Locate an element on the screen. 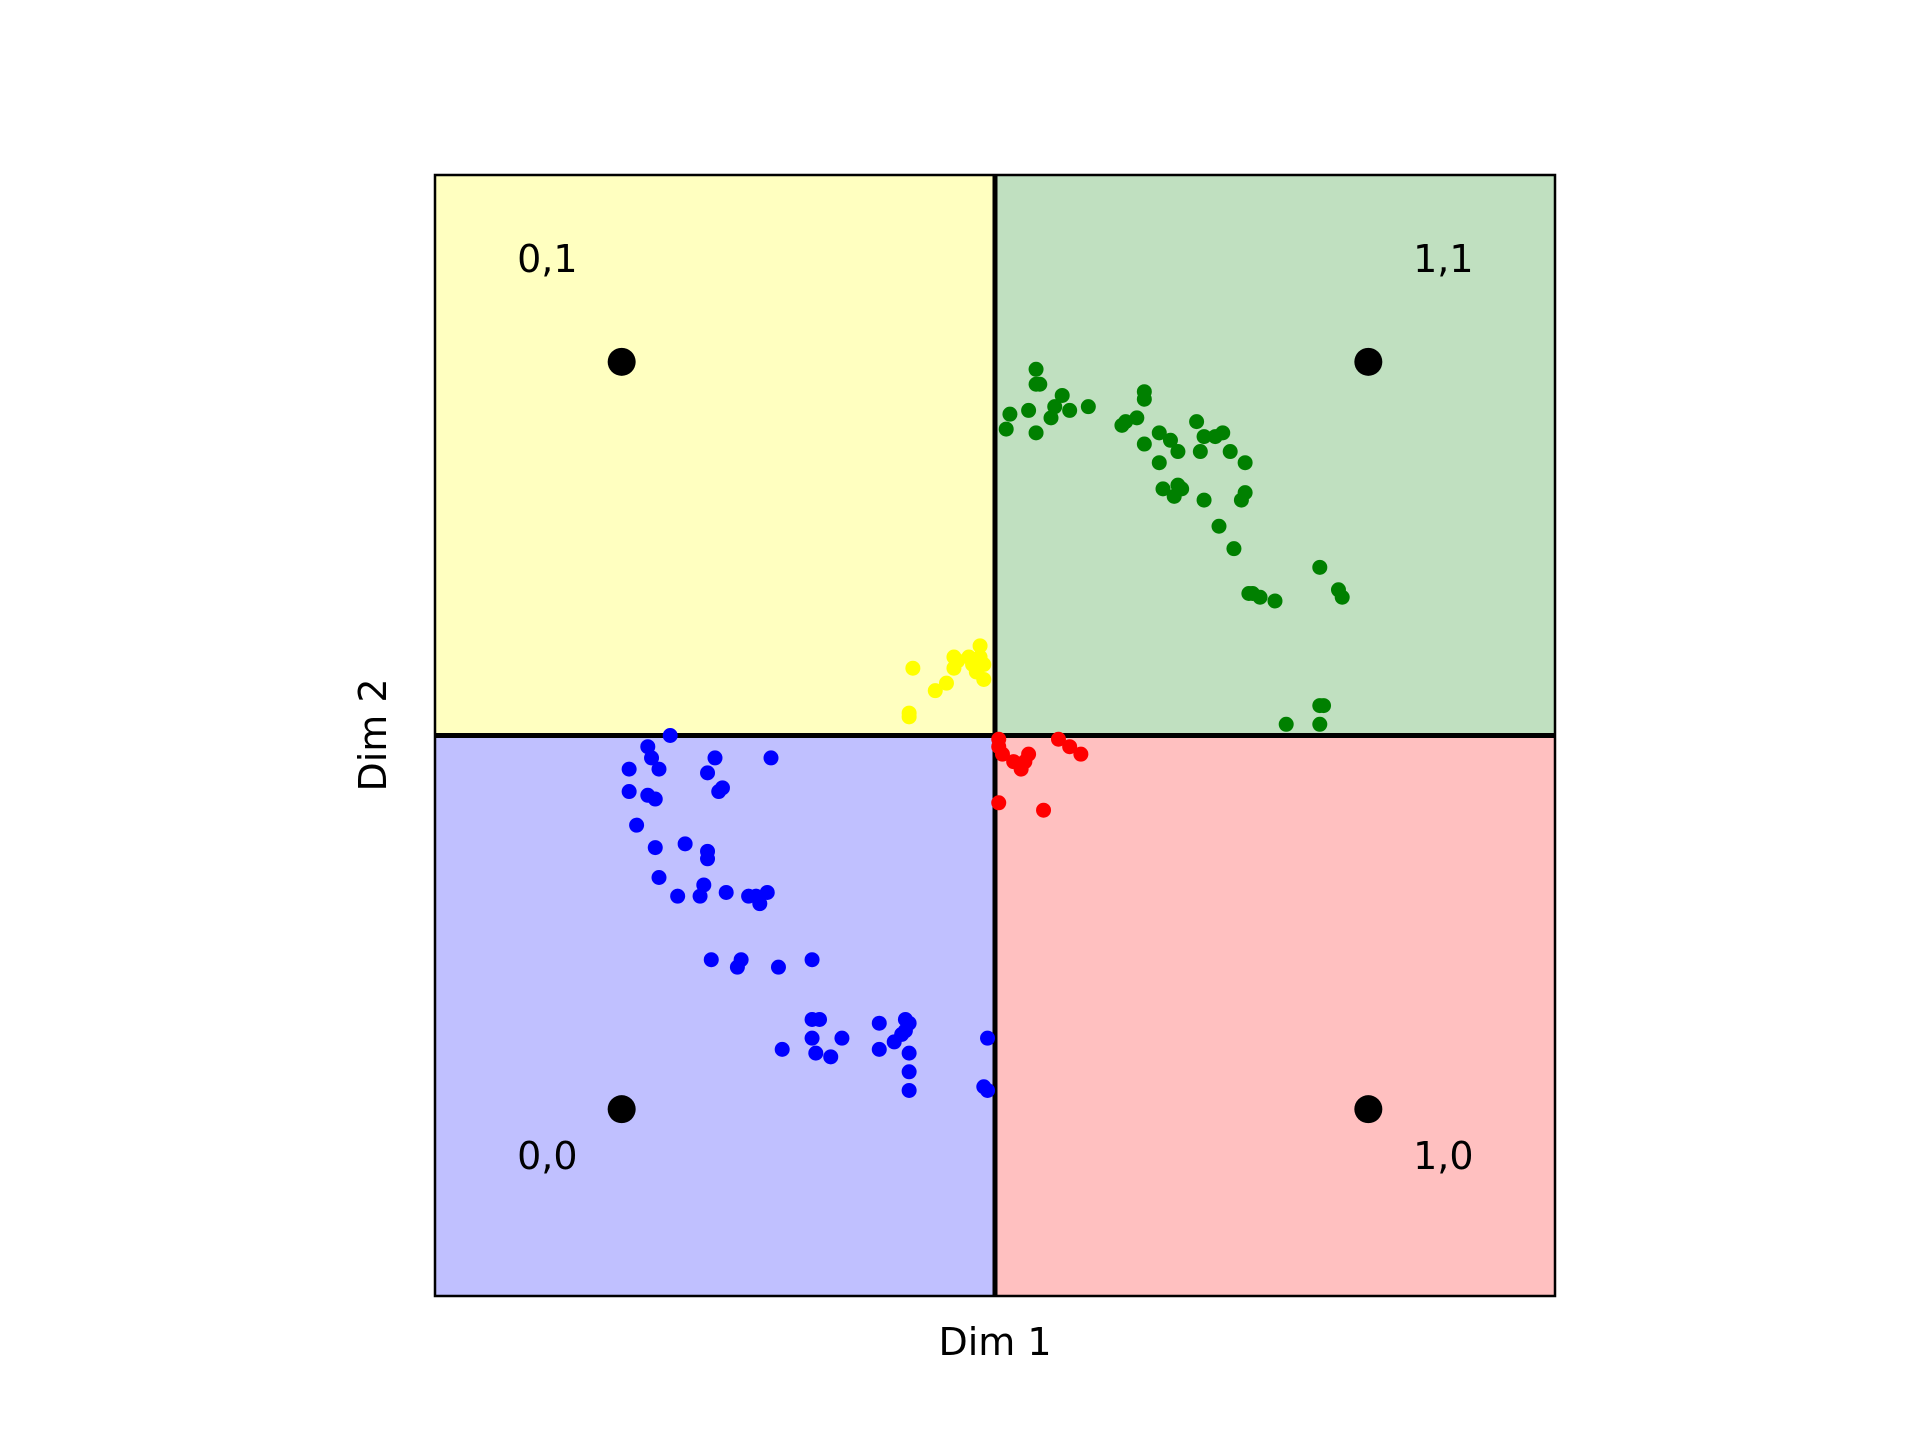  region-label: 0,0 is located at coordinates (547, 1156).